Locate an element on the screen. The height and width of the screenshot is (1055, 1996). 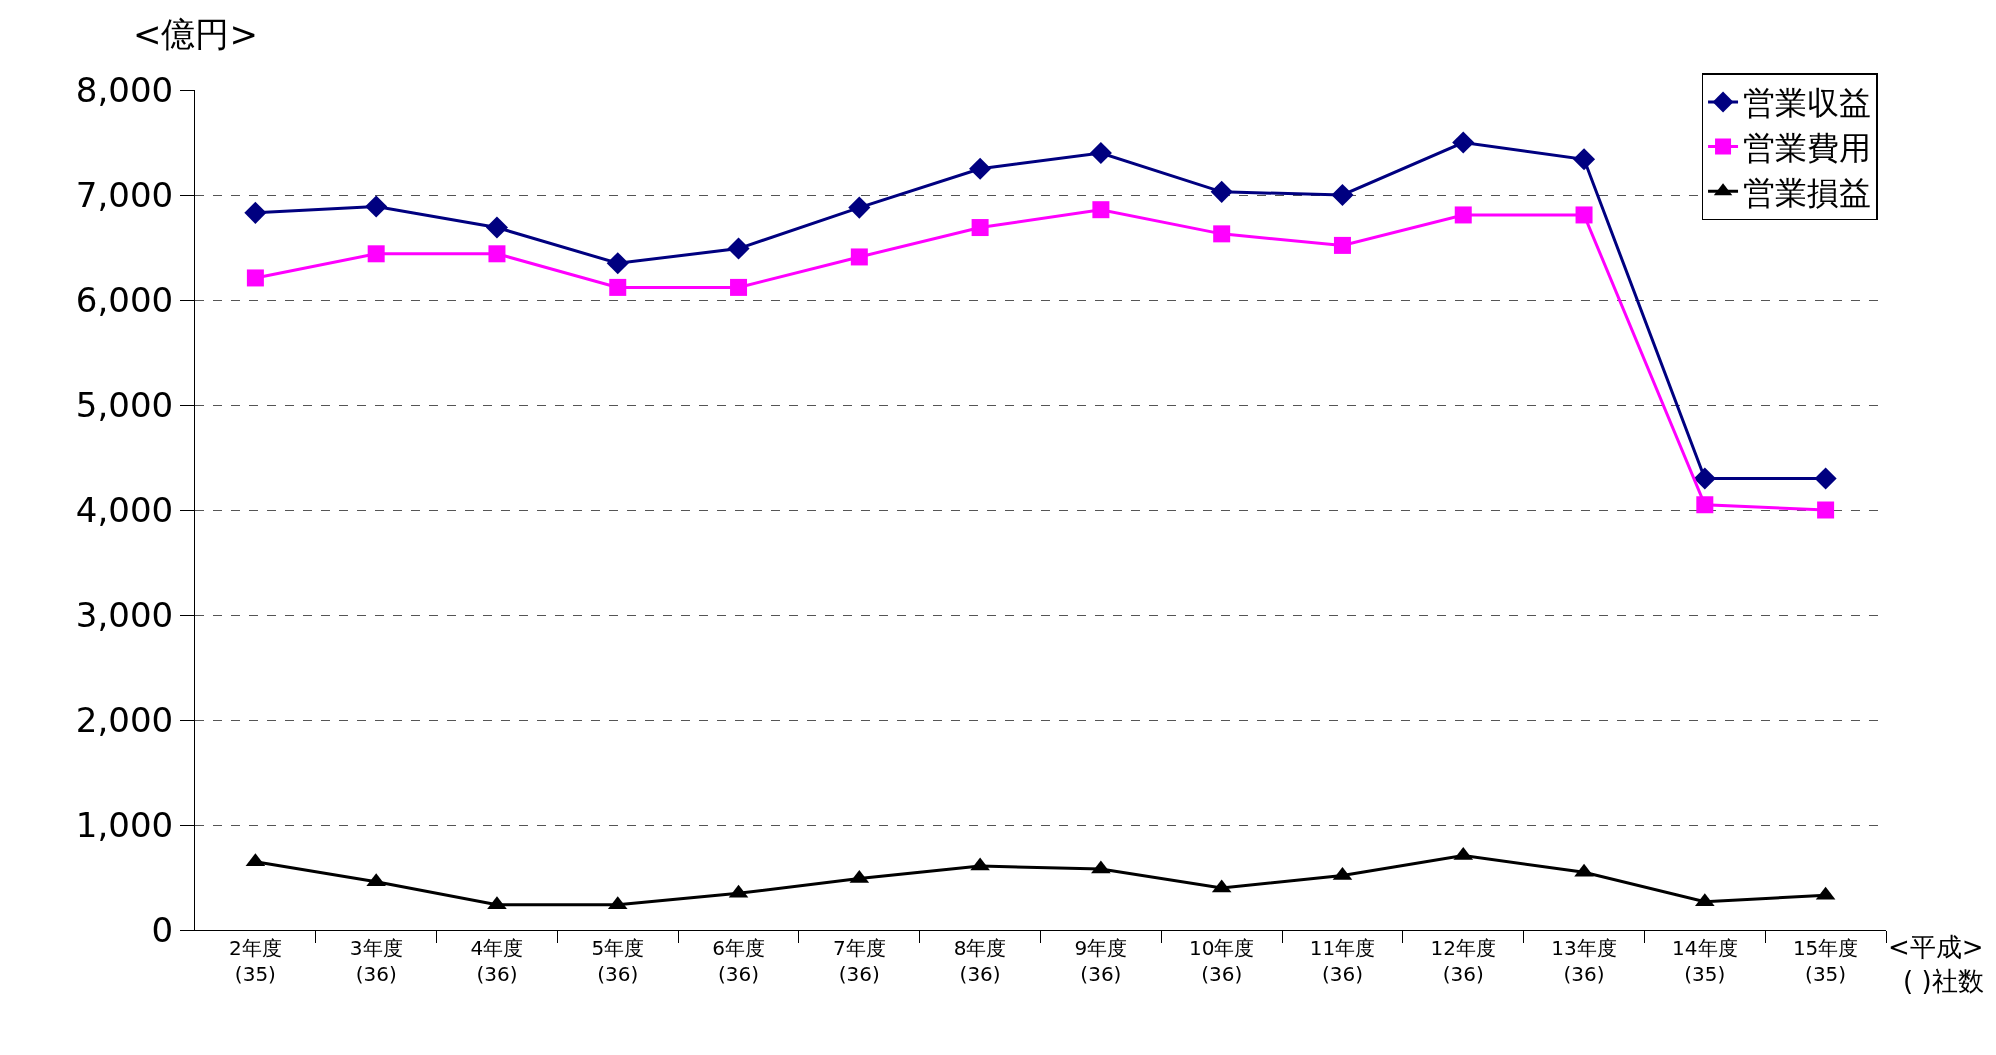
y-tick-label: 7,000 is located at coordinates (124, 194).